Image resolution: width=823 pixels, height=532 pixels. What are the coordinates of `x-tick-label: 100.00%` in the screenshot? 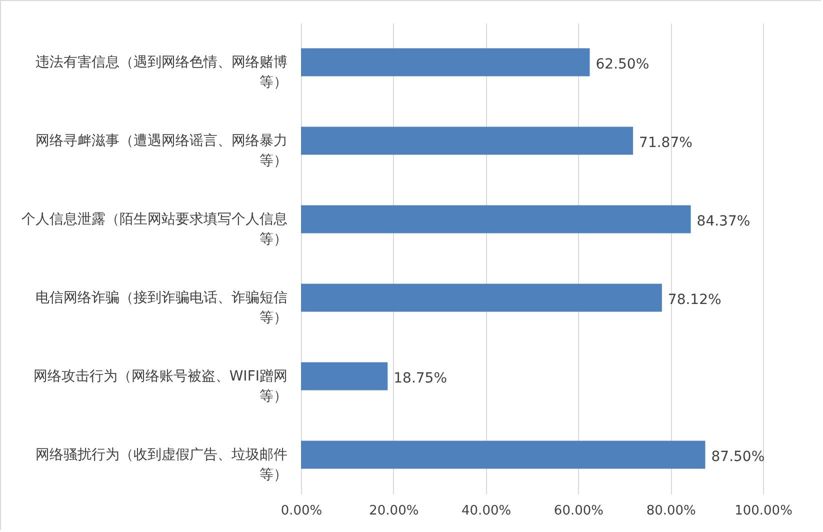 It's located at (763, 511).